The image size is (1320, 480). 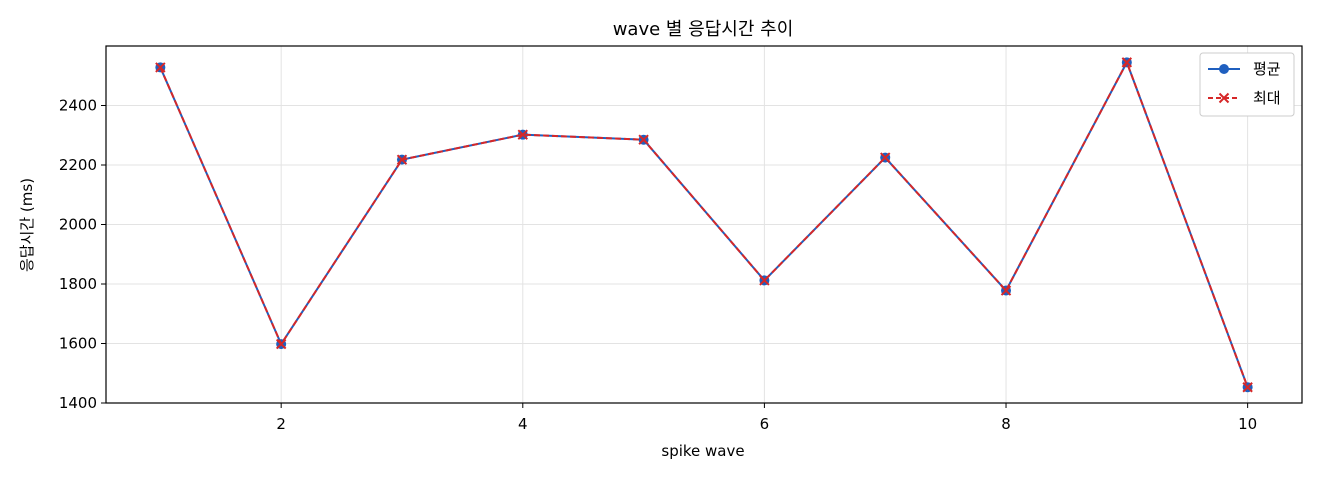 I want to click on legend-label-mean: 평균, so click(x=1267, y=69).